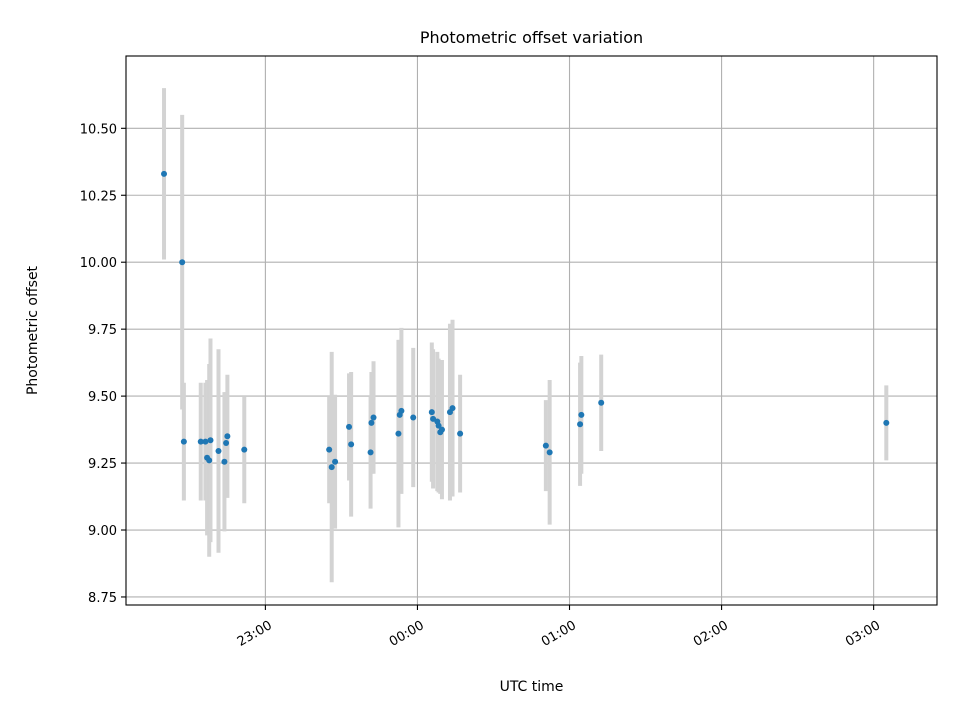 Image resolution: width=960 pixels, height=724 pixels. I want to click on y-tick-label: 8.75, so click(102, 598).